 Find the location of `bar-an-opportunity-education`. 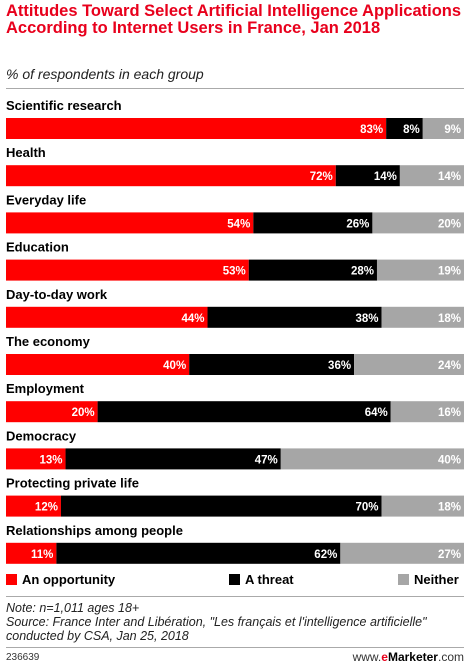

bar-an-opportunity-education is located at coordinates (127, 270).